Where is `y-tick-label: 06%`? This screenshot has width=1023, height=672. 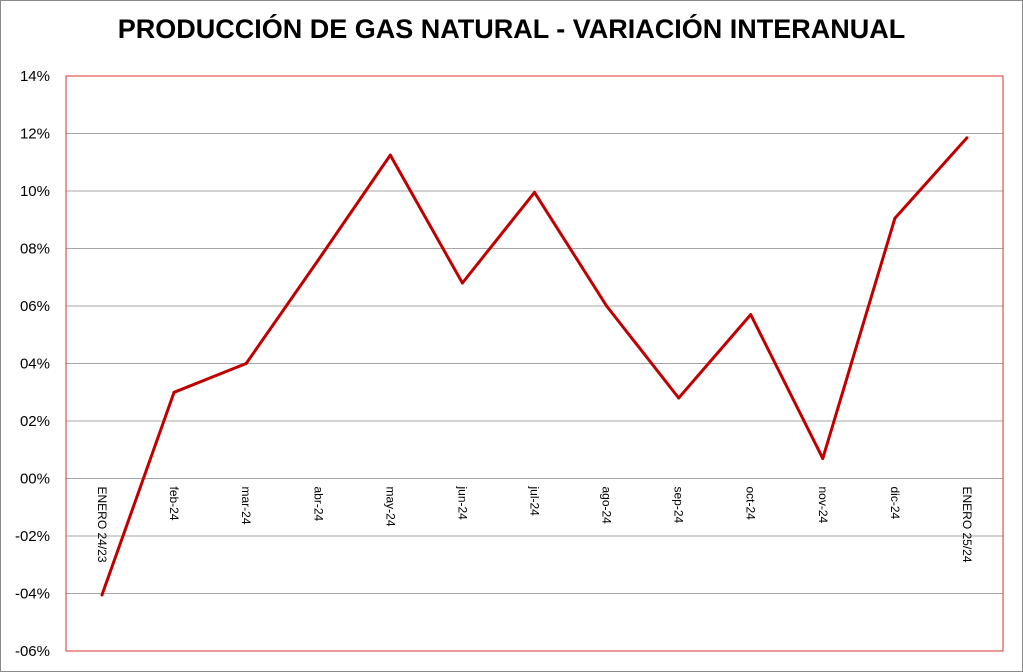
y-tick-label: 06% is located at coordinates (35, 306).